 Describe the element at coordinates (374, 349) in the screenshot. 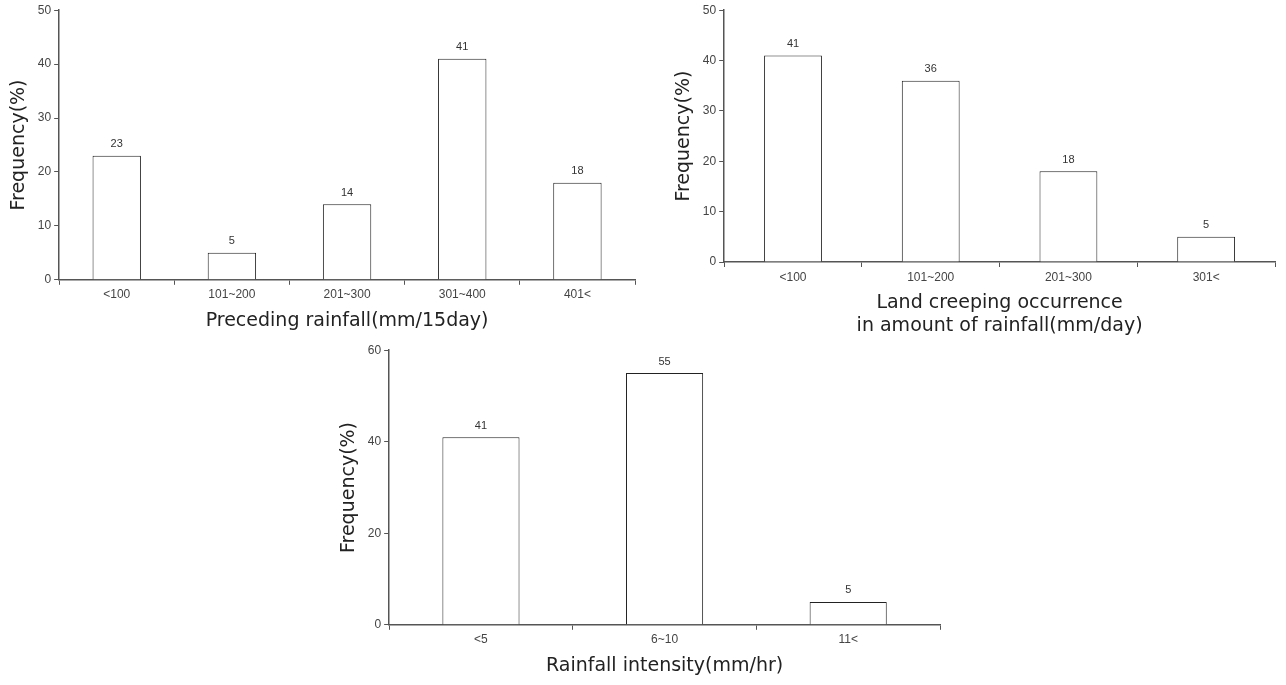

I see `y-tick-label: 60` at that location.